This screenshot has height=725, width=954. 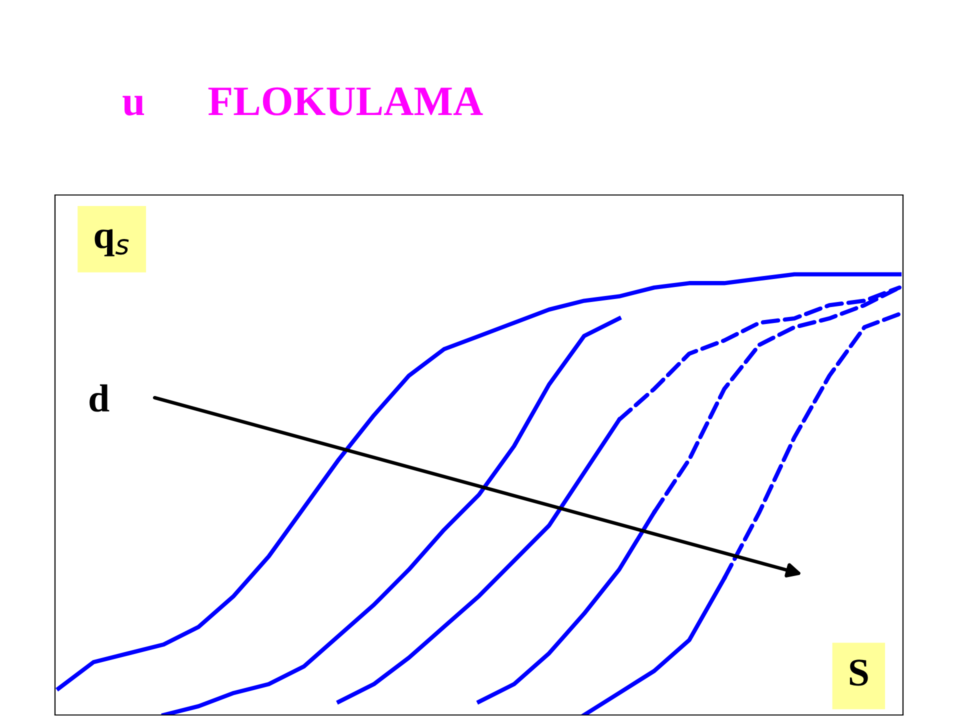 What do you see at coordinates (859, 673) in the screenshot?
I see `x-axis-title: S` at bounding box center [859, 673].